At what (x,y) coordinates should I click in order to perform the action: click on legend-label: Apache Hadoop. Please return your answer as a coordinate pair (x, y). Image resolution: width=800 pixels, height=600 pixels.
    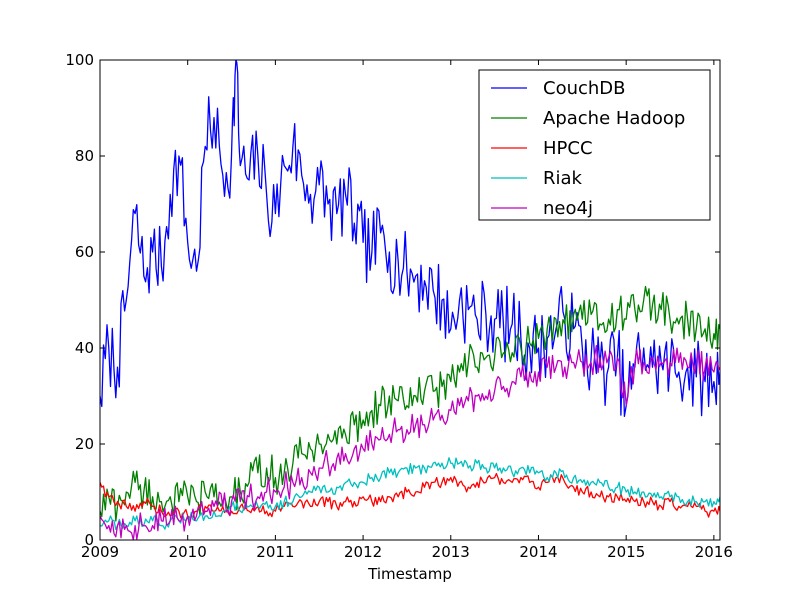
    Looking at the image, I should click on (614, 118).